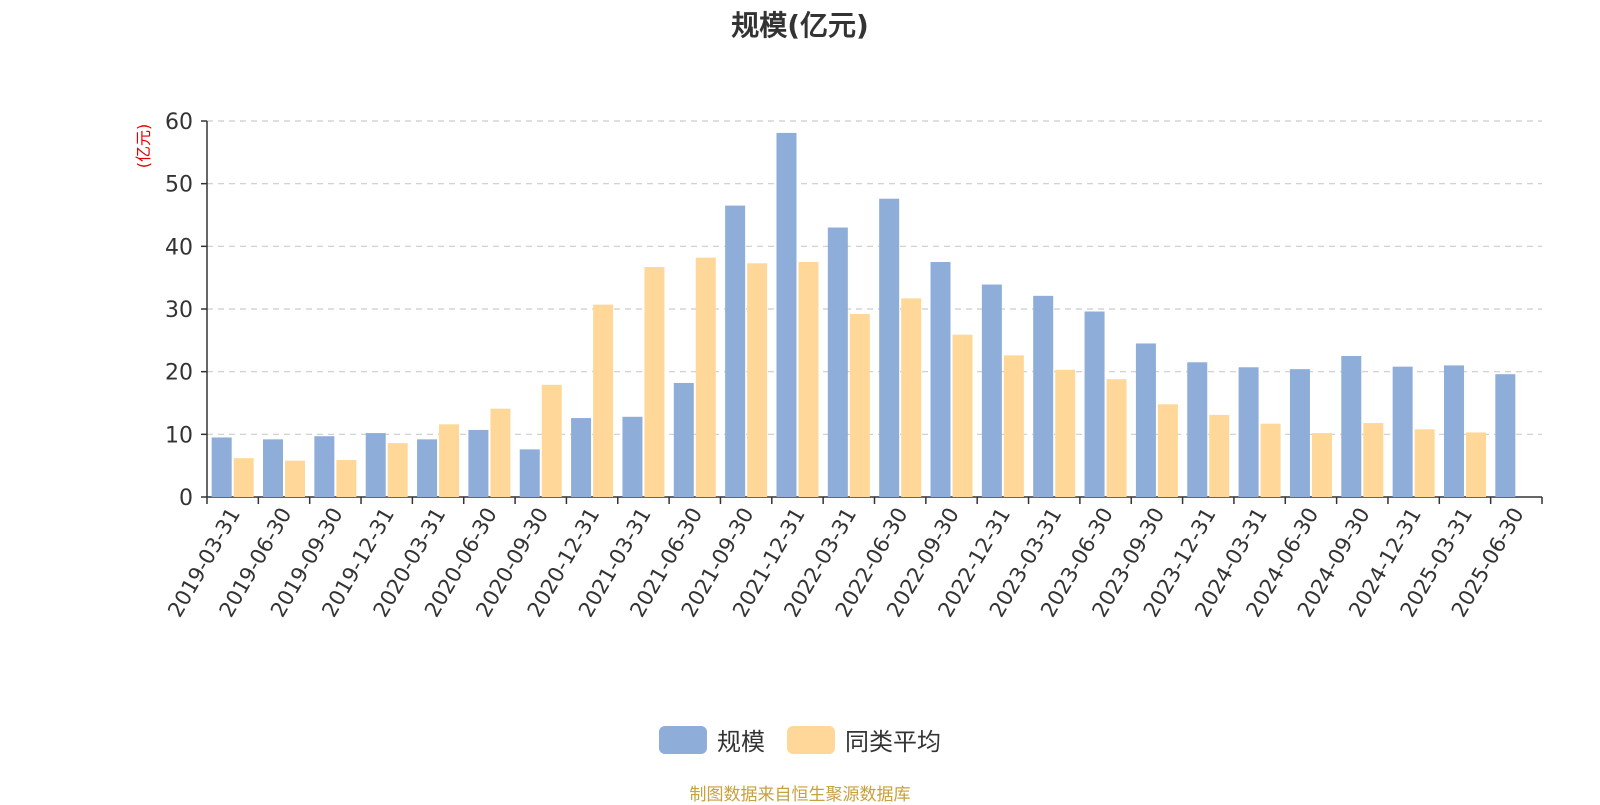 The image size is (1600, 805). I want to click on y-tick-label: 10, so click(179, 435).